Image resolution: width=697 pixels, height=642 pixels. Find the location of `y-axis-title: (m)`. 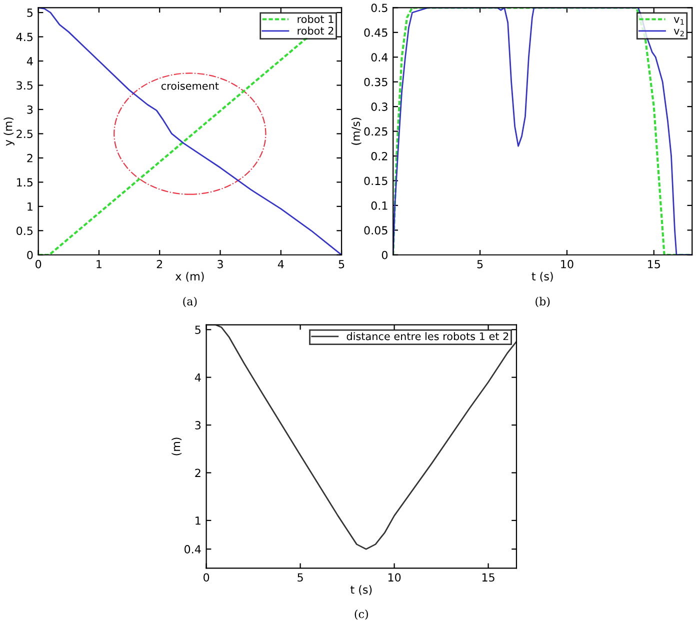

y-axis-title: (m) is located at coordinates (177, 447).